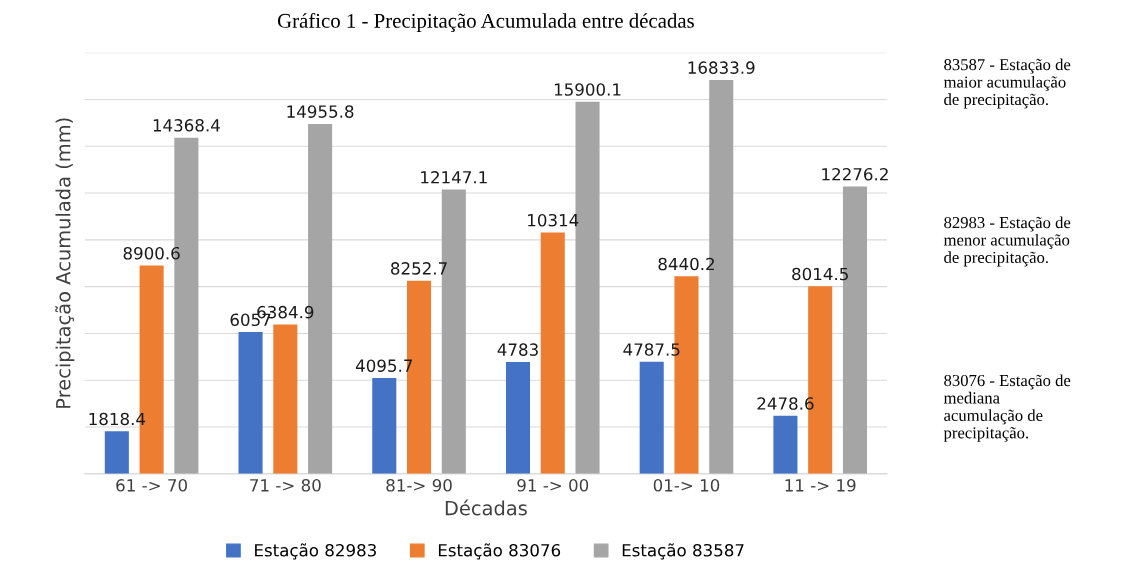 The image size is (1130, 585). What do you see at coordinates (683, 551) in the screenshot?
I see `legend-label: Estação 83587` at bounding box center [683, 551].